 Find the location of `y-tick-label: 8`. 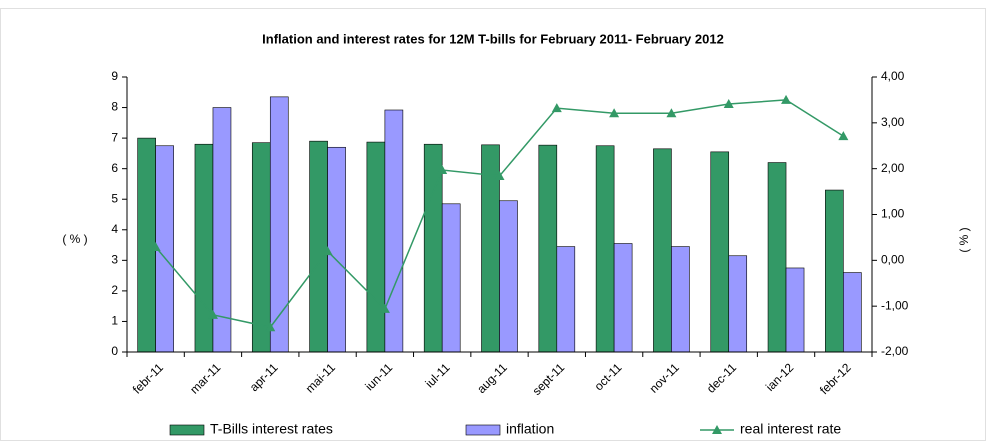

y-tick-label: 8 is located at coordinates (114, 107).